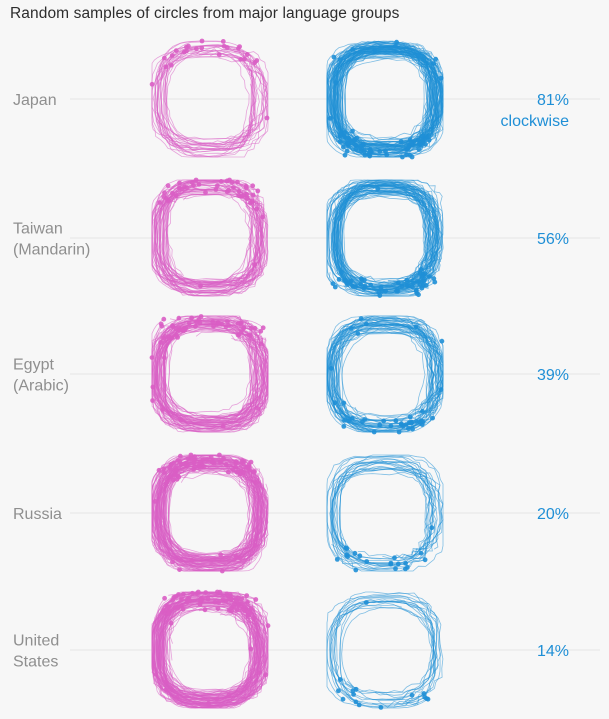  What do you see at coordinates (37, 514) in the screenshot?
I see `row-label: Russia` at bounding box center [37, 514].